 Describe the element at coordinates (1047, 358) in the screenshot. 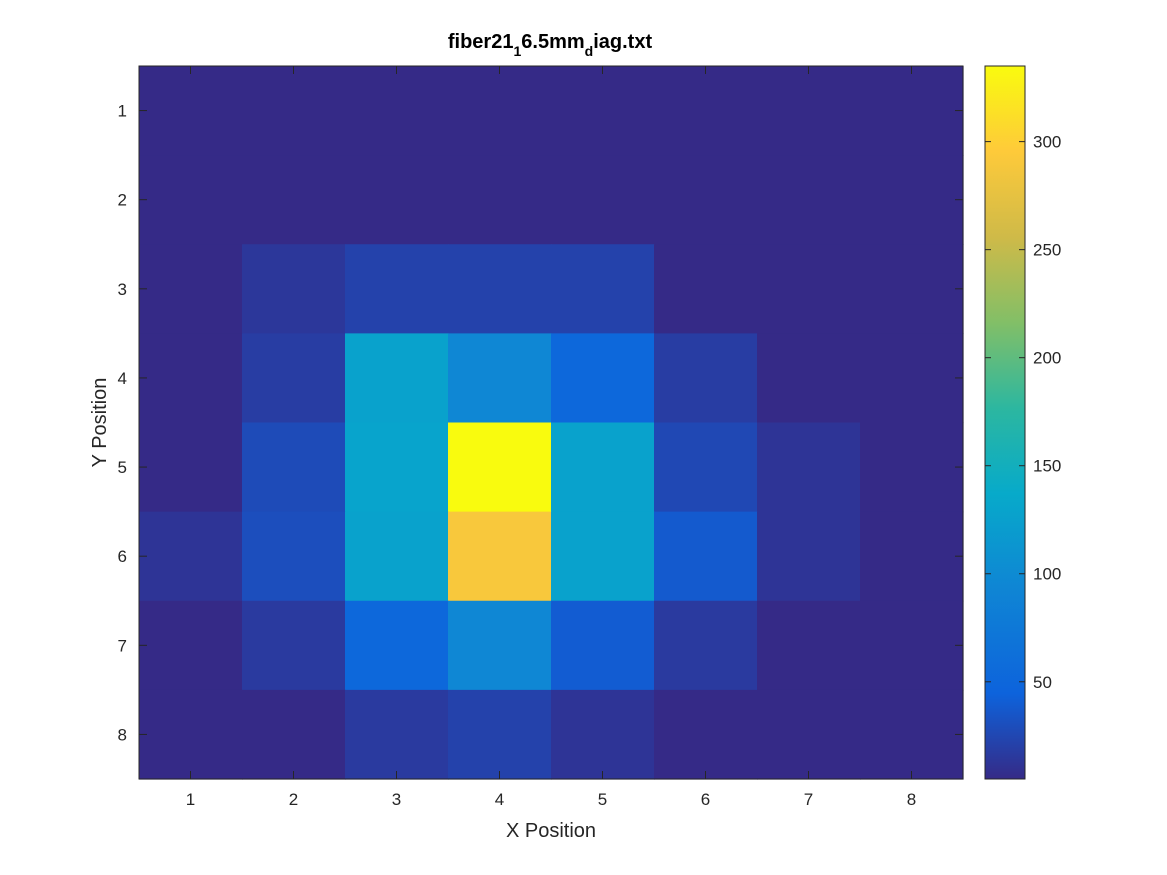

I see `colorbar-tick-label: 200` at that location.